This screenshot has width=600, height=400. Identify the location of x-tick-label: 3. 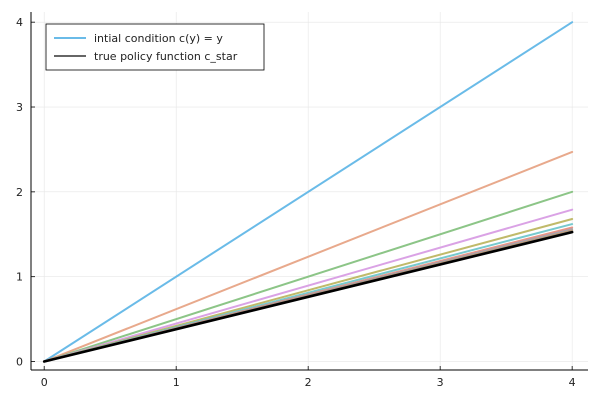
(440, 382).